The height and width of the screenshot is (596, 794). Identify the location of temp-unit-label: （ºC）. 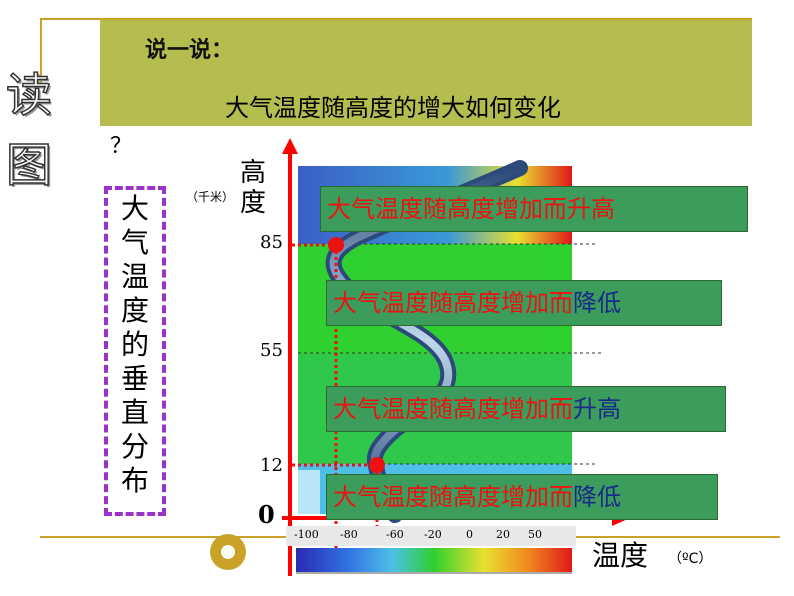
(690, 559).